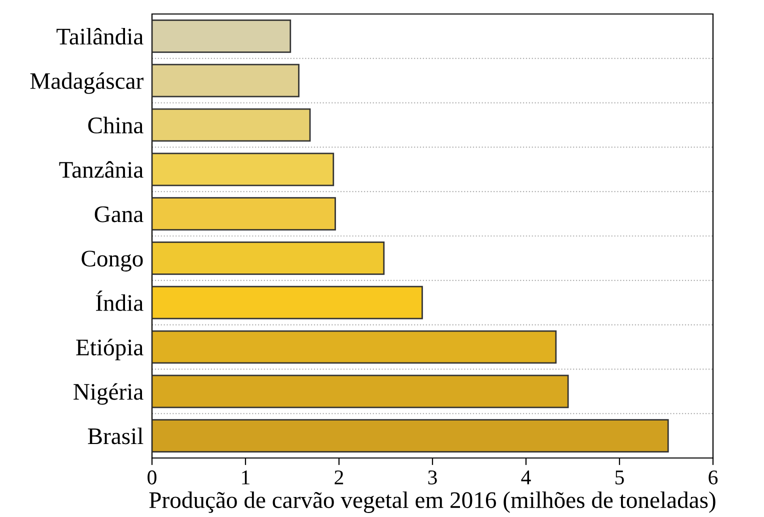 The image size is (764, 517). Describe the element at coordinates (116, 436) in the screenshot. I see `y-tick-label: Brasil` at that location.